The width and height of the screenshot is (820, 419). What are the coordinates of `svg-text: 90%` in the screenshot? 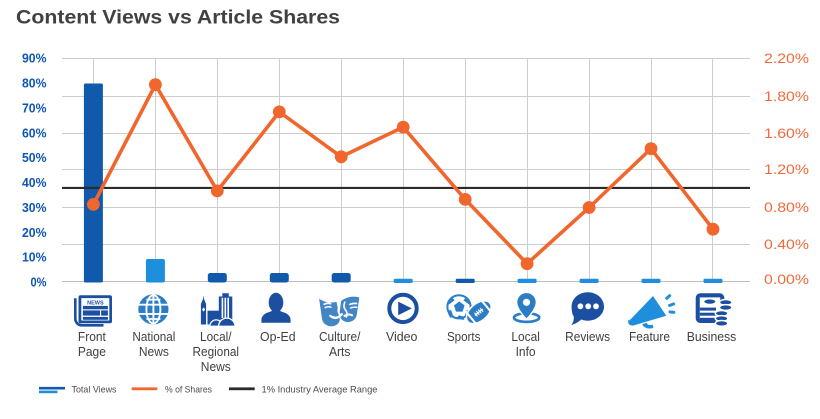 It's located at (34, 58).